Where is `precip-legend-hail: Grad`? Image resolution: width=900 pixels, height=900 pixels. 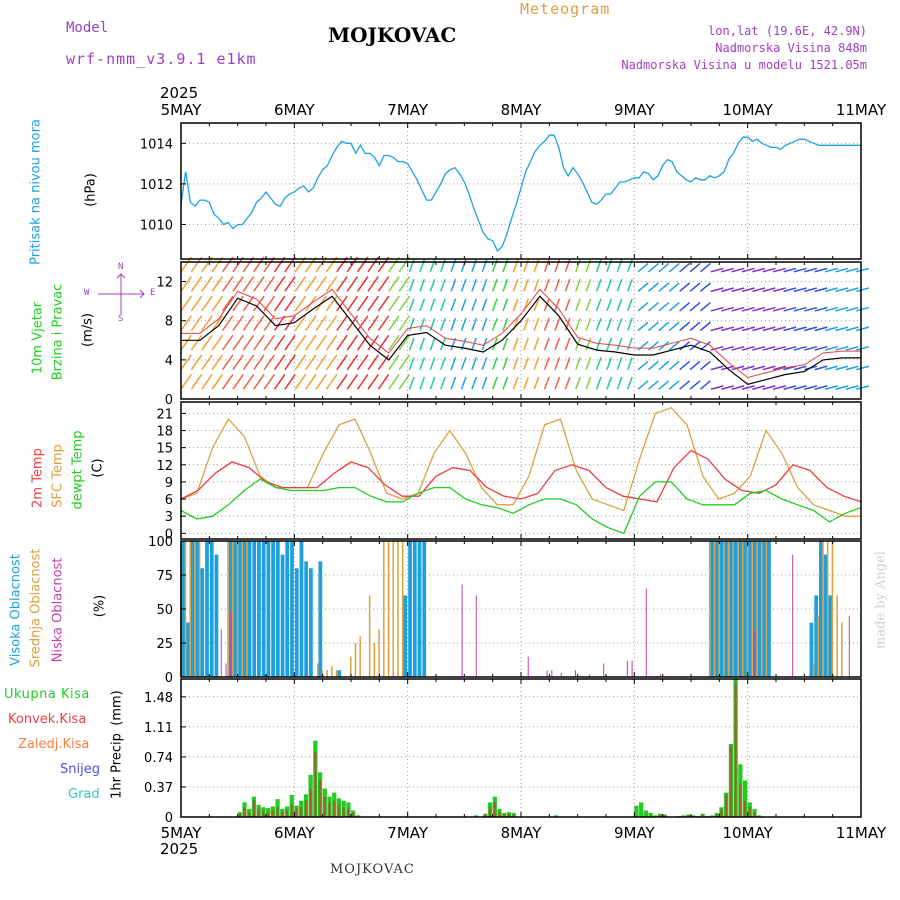
precip-legend-hail: Grad is located at coordinates (84, 794).